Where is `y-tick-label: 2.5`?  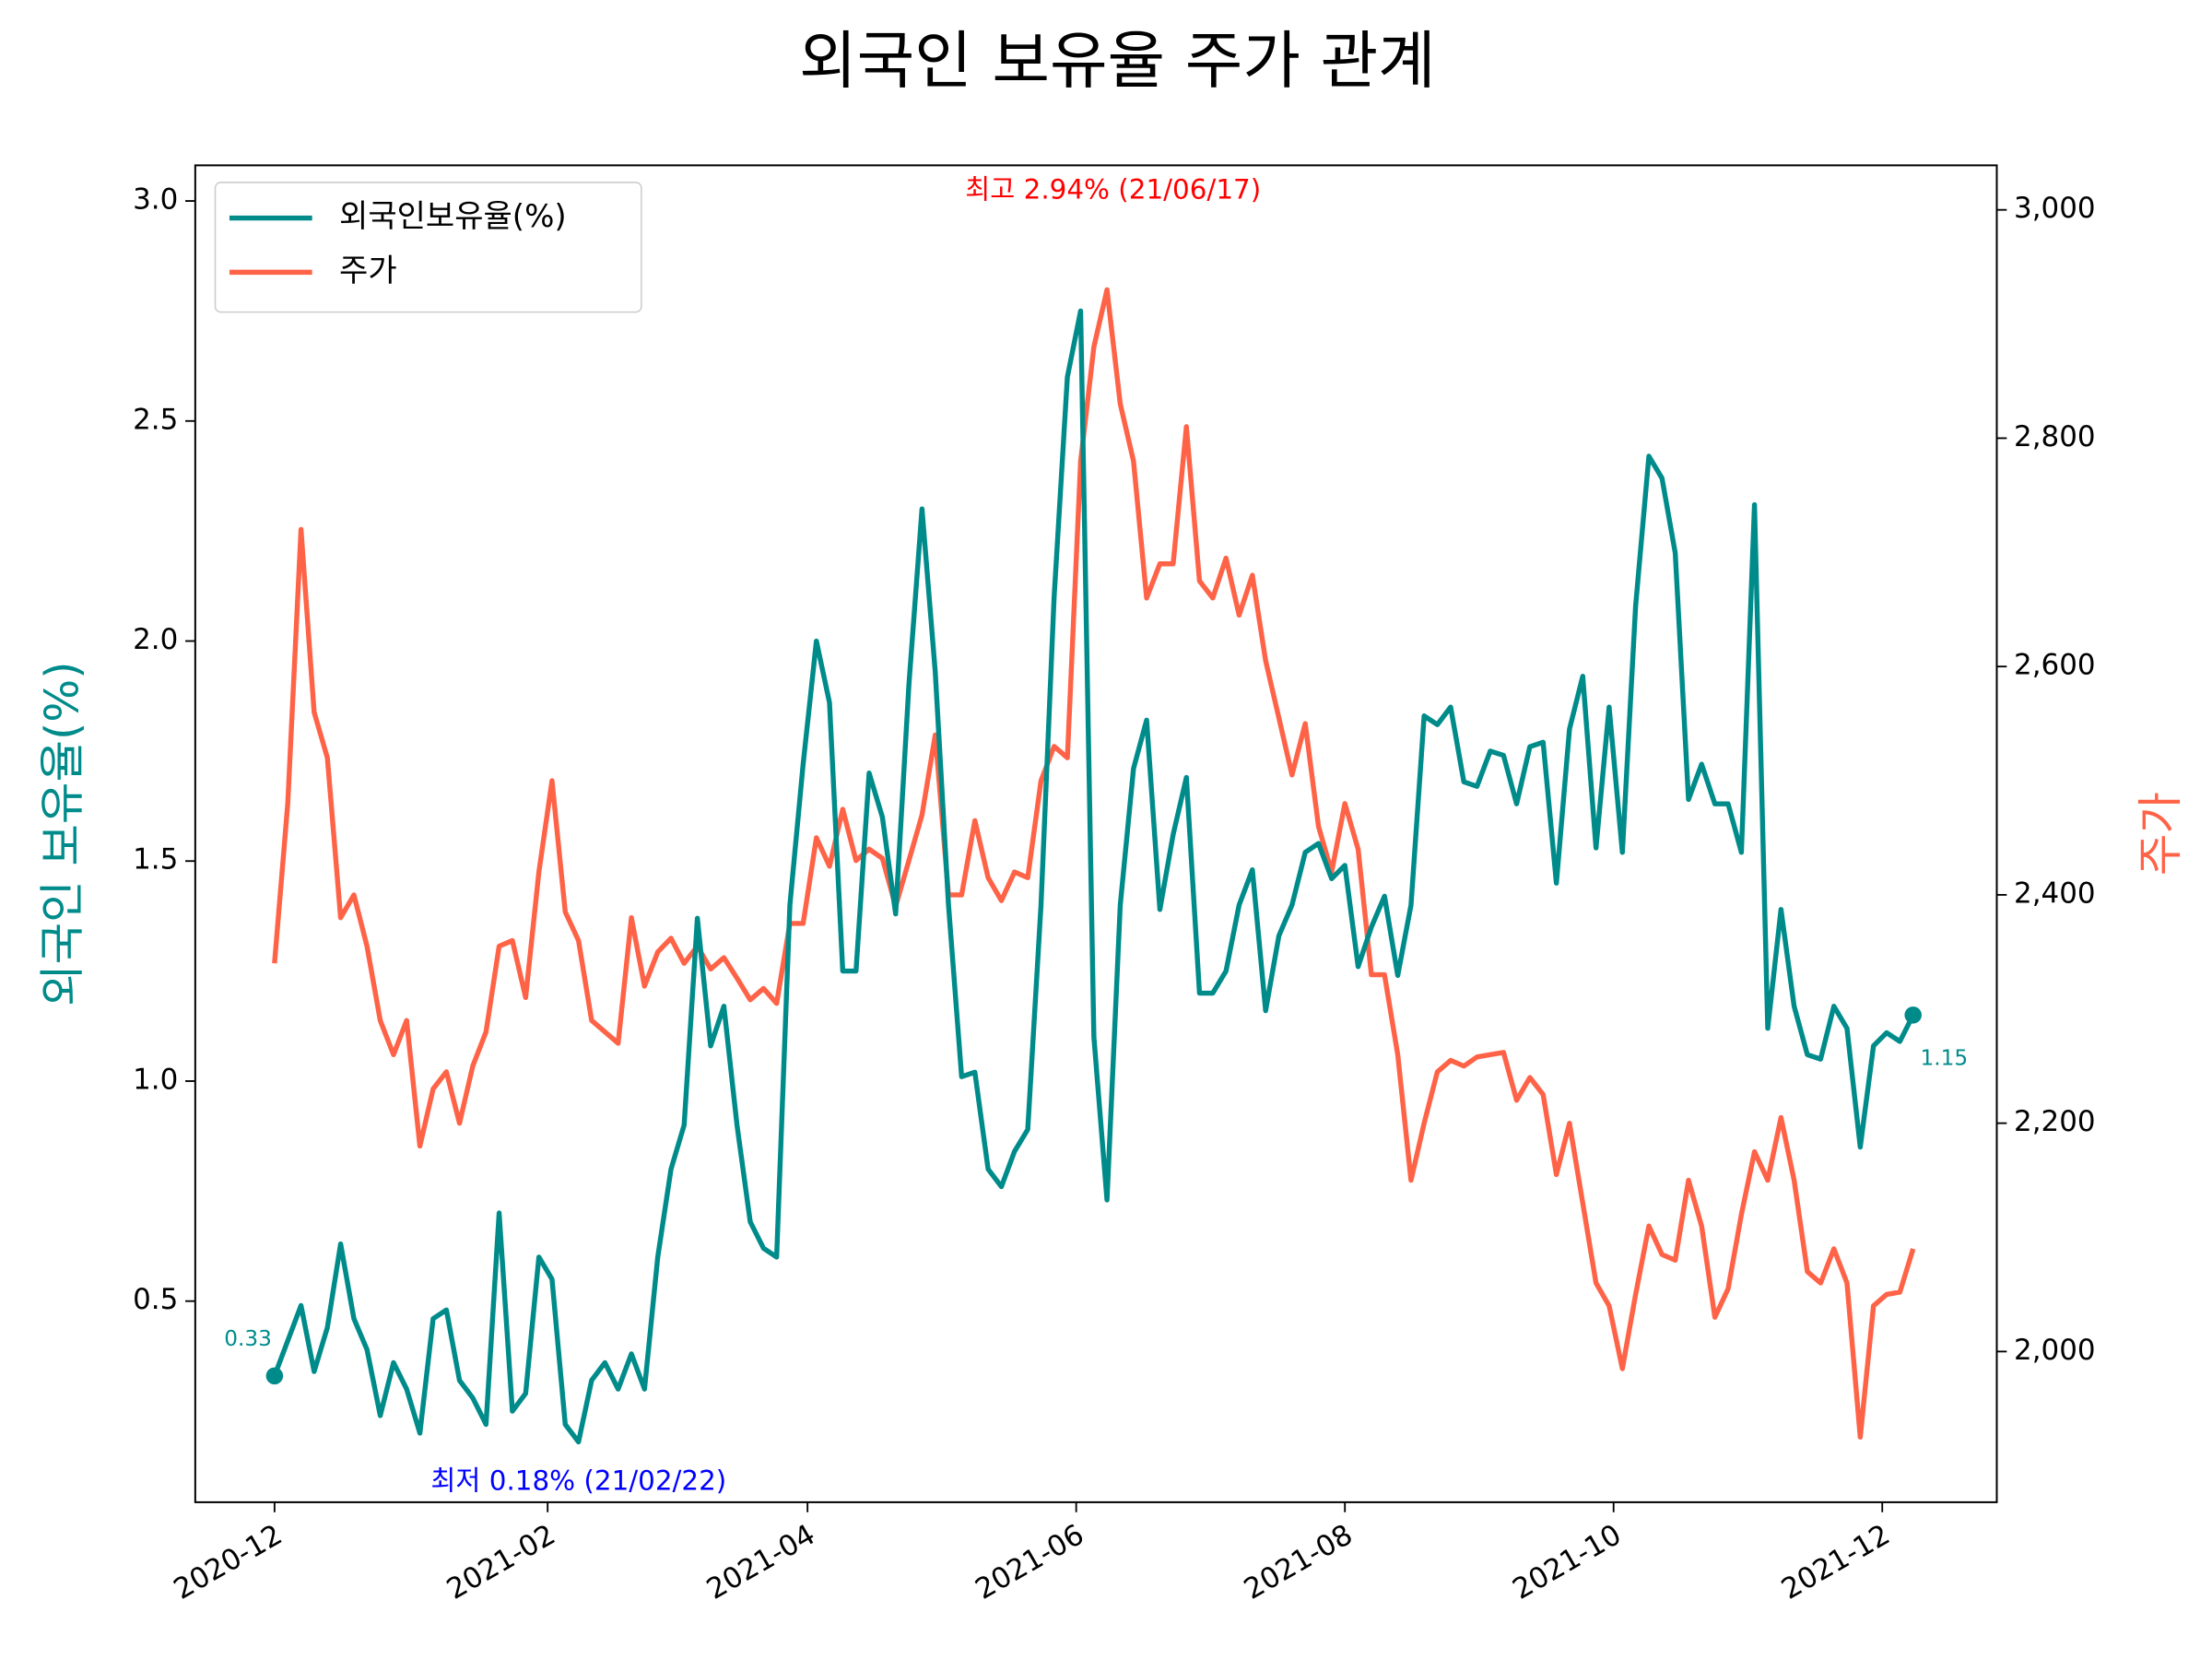
y-tick-label: 2.5 is located at coordinates (155, 419).